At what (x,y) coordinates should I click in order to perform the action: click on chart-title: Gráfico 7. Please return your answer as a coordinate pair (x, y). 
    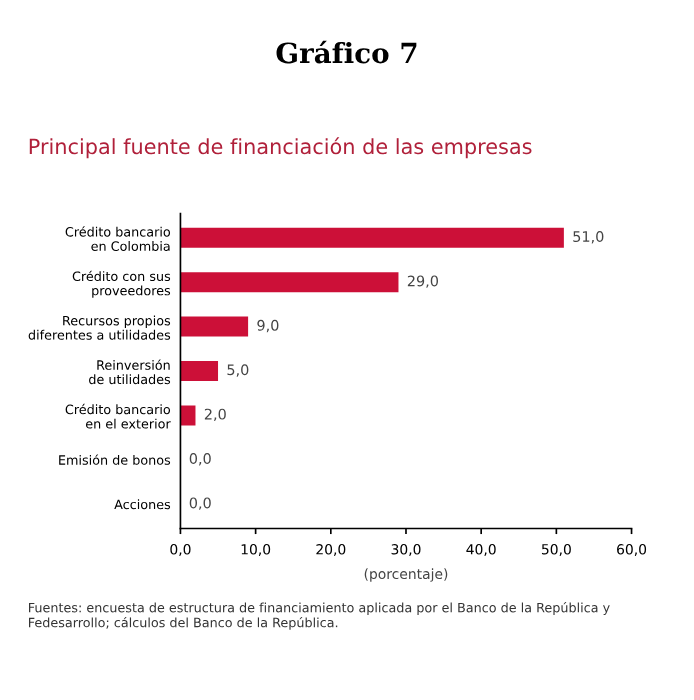
    Looking at the image, I should click on (346, 52).